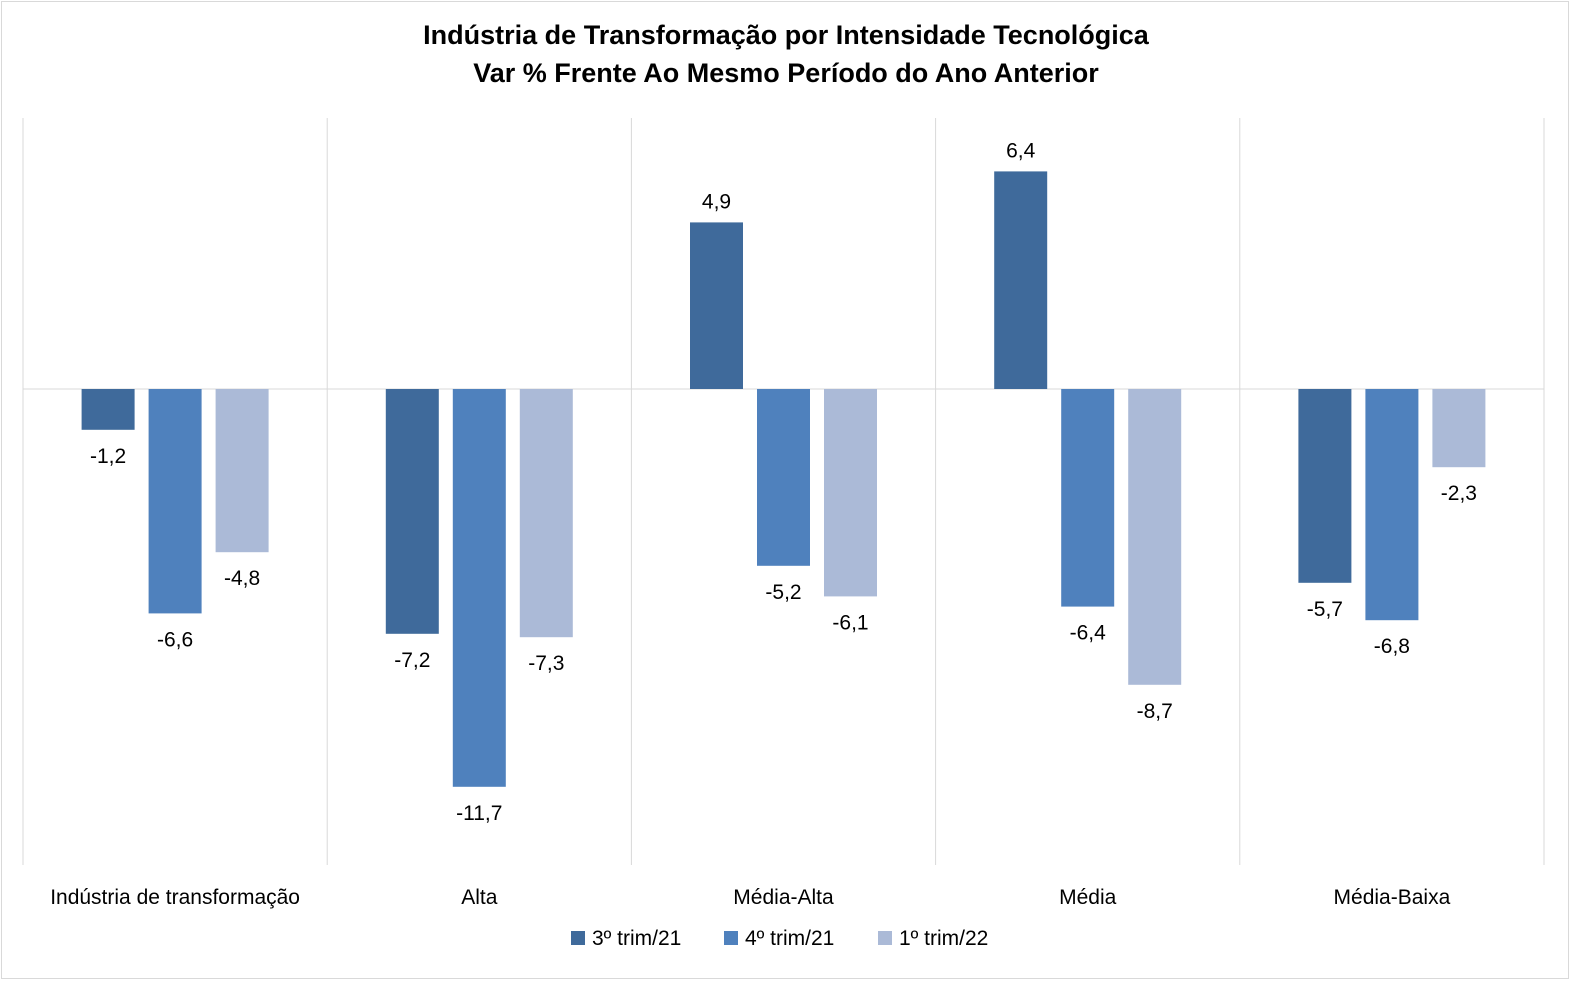  What do you see at coordinates (783, 592) in the screenshot?
I see `data-label: -5,2` at bounding box center [783, 592].